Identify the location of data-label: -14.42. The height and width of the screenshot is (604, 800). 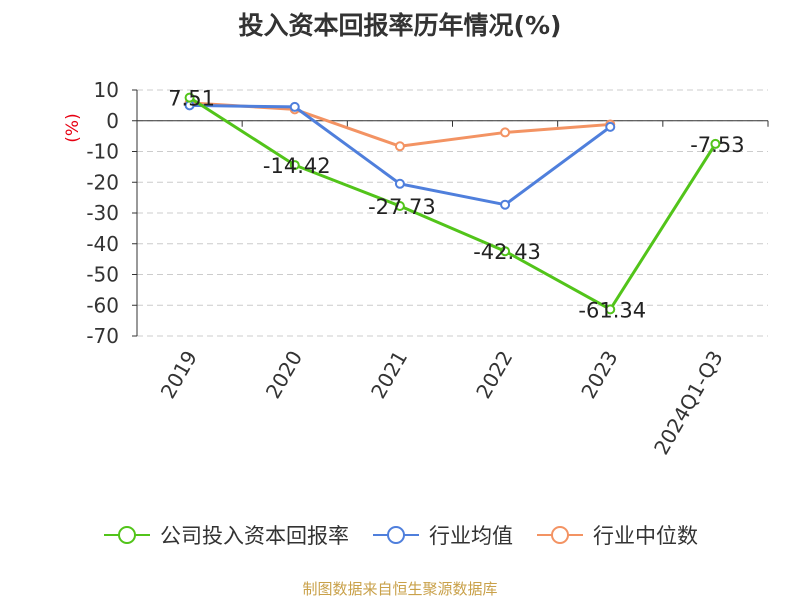
(297, 166).